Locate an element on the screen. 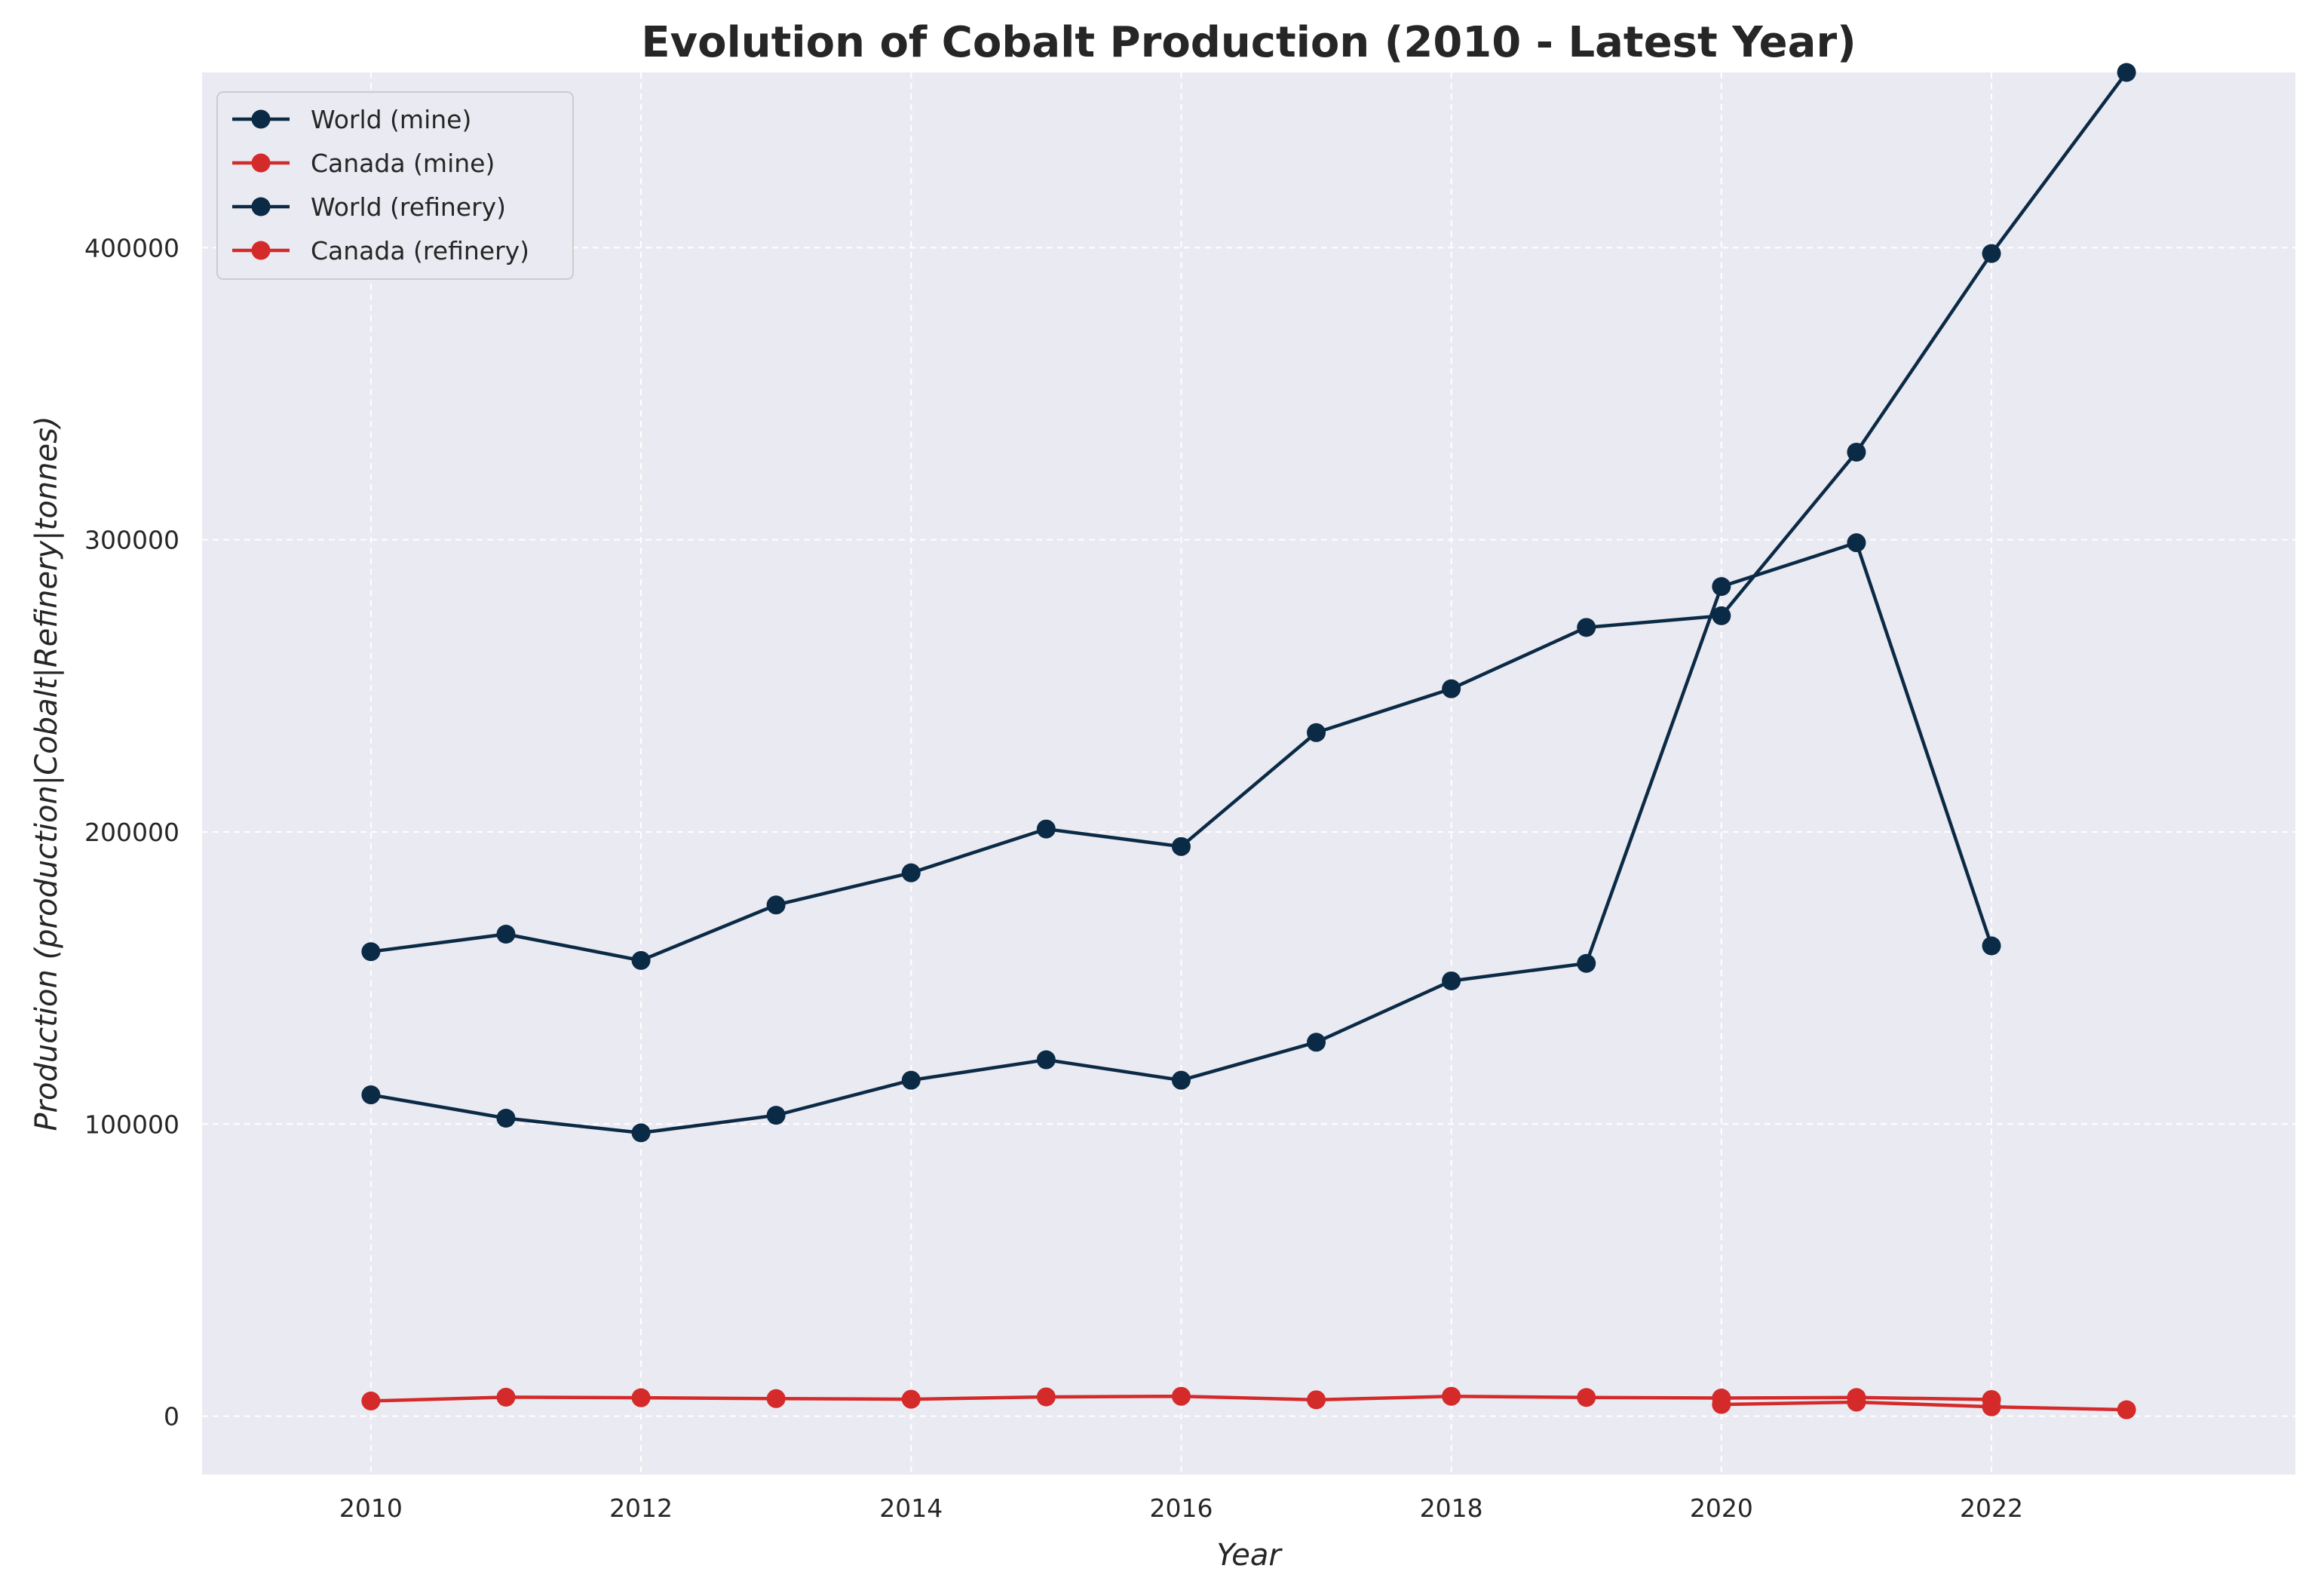  x-tick-label: 2012 is located at coordinates (641, 1508).